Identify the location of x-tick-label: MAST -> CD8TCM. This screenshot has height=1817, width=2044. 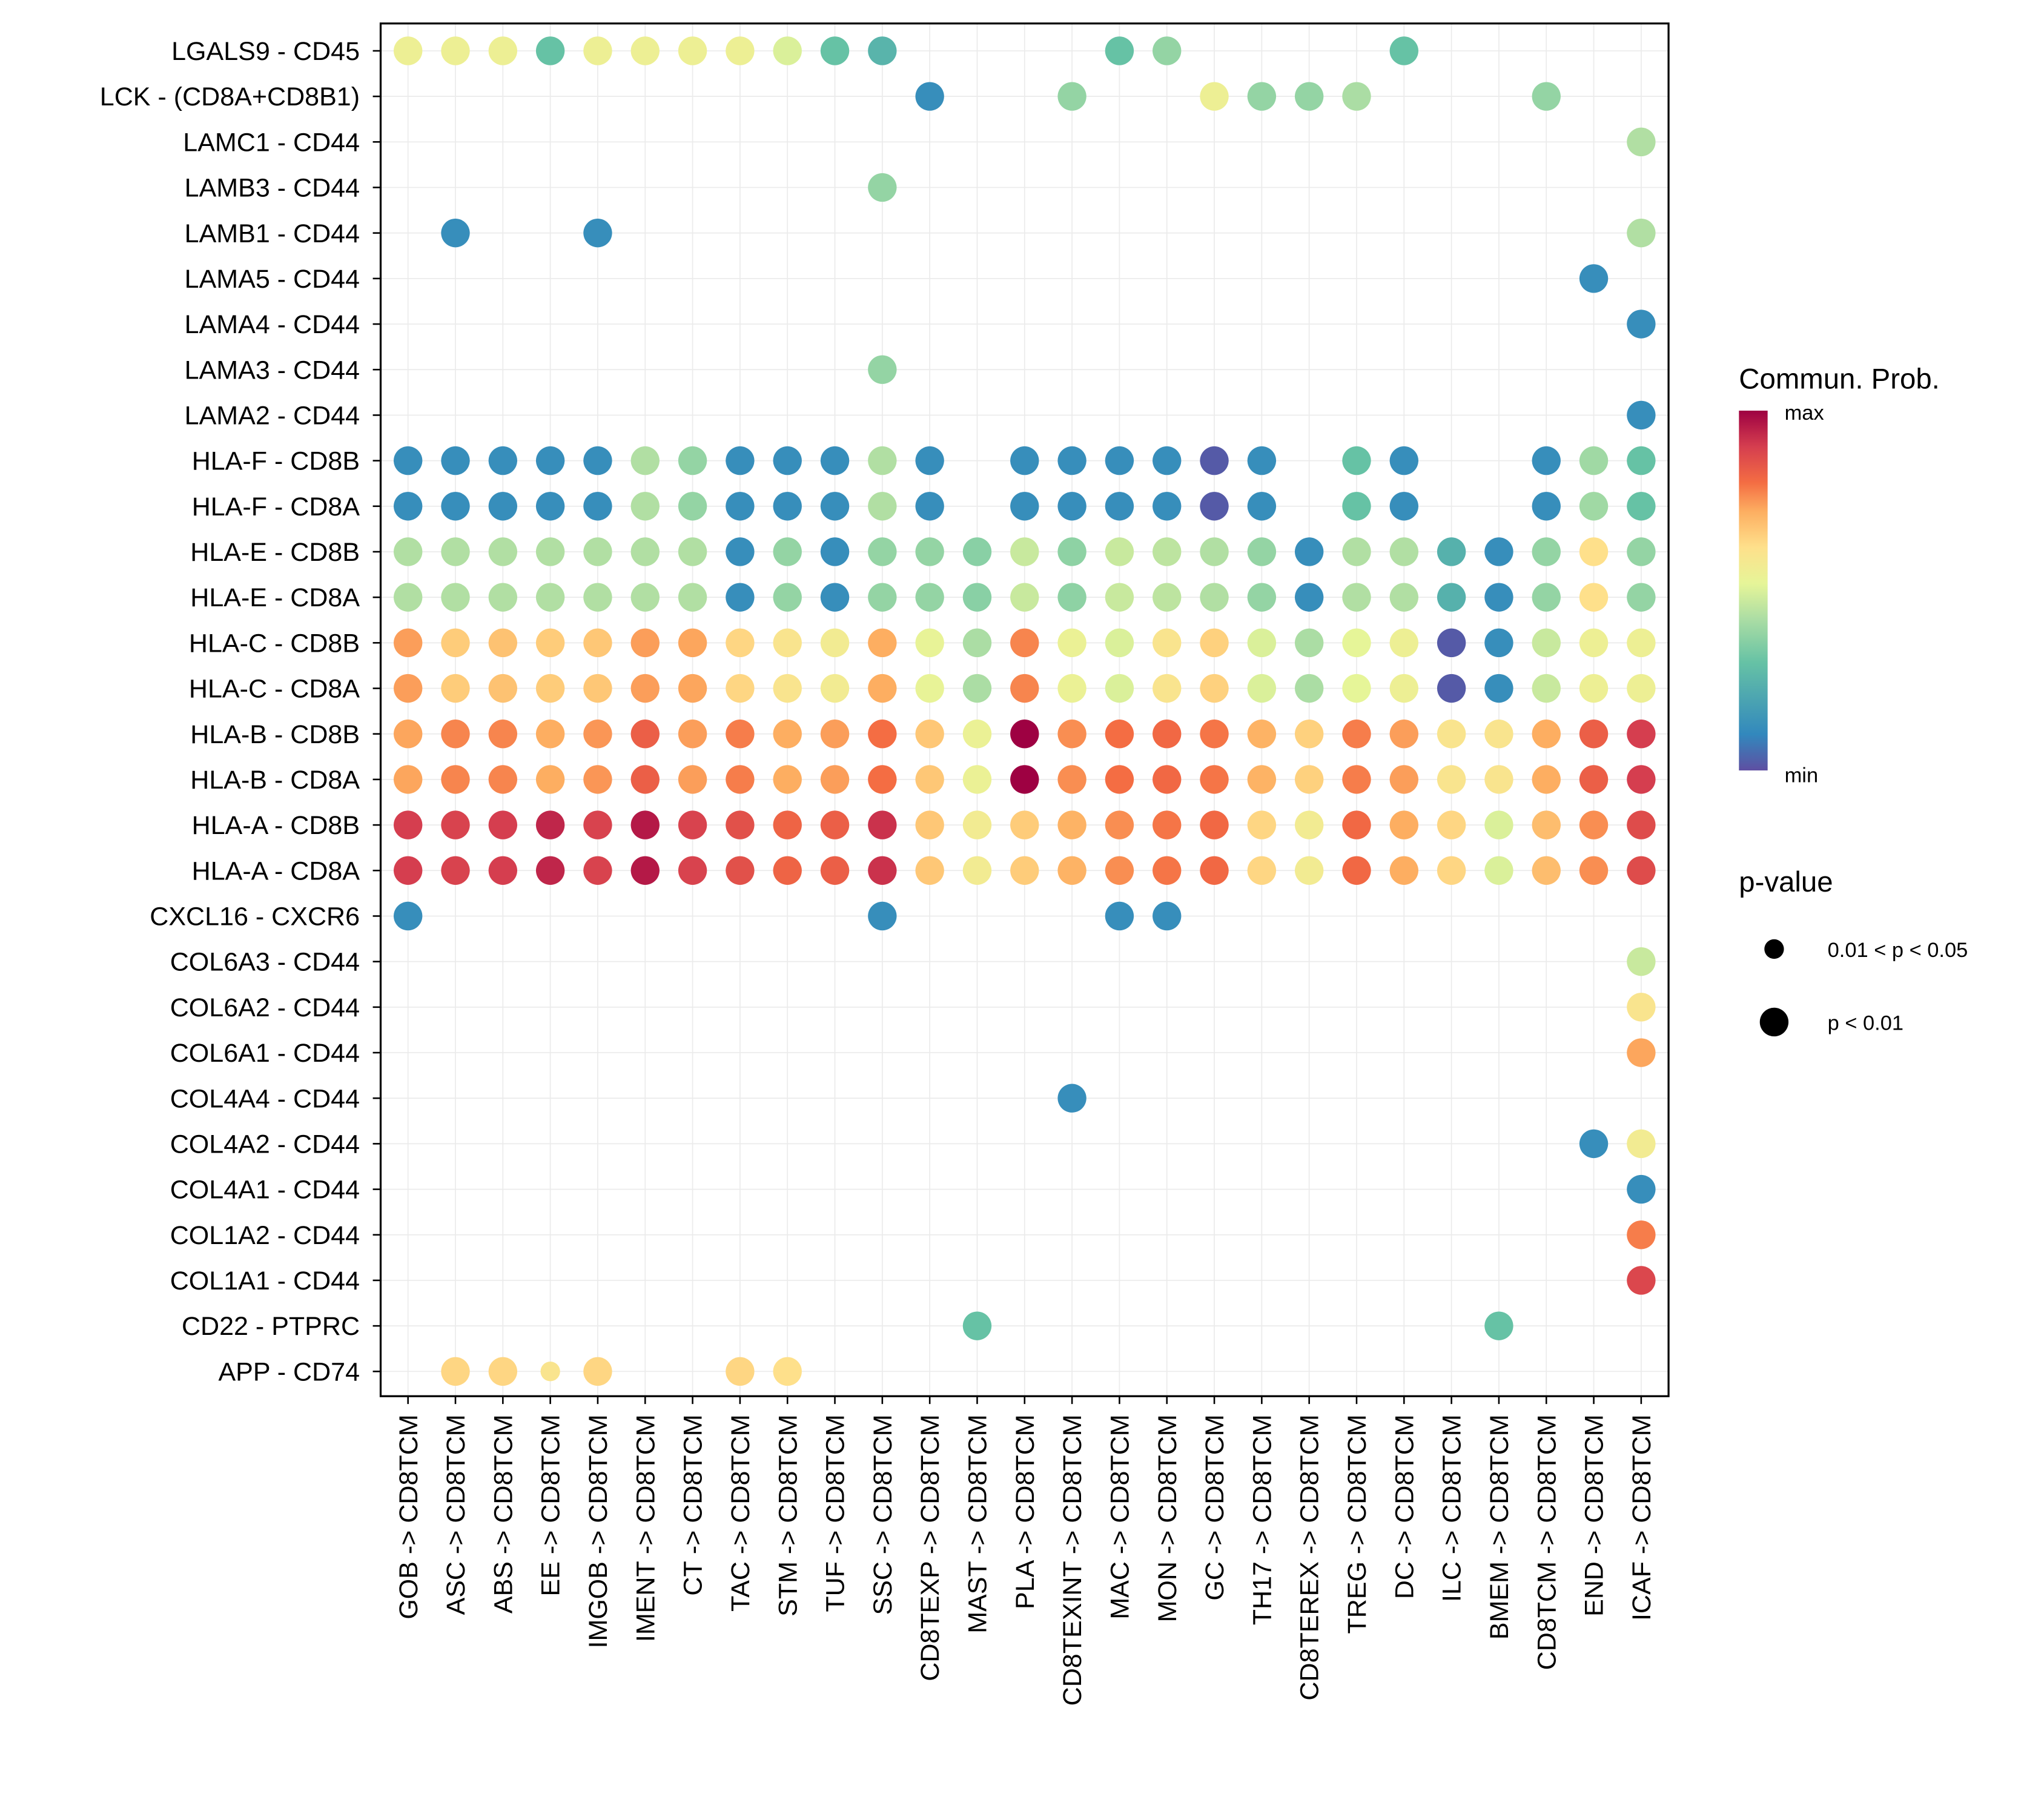
(978, 1523).